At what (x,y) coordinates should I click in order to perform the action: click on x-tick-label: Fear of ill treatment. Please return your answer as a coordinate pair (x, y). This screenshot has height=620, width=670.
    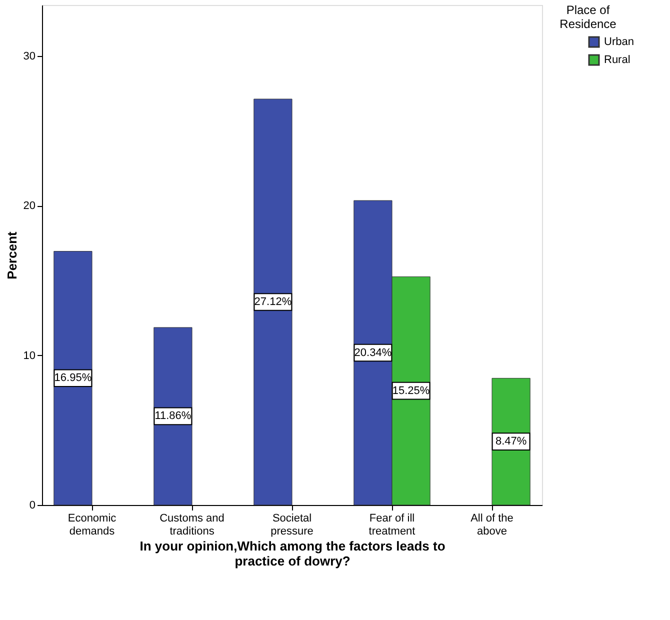
    Looking at the image, I should click on (392, 525).